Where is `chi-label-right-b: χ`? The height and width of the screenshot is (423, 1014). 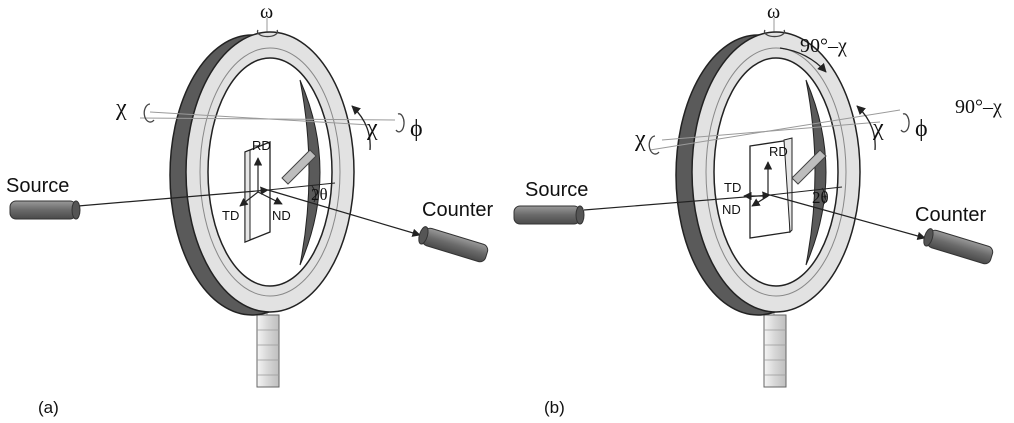
chi-label-right-b: χ is located at coordinates (878, 128).